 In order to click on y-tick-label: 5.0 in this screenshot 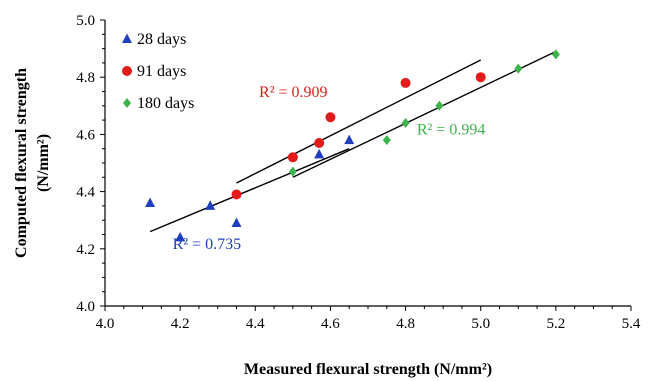, I will do `click(85, 21)`.